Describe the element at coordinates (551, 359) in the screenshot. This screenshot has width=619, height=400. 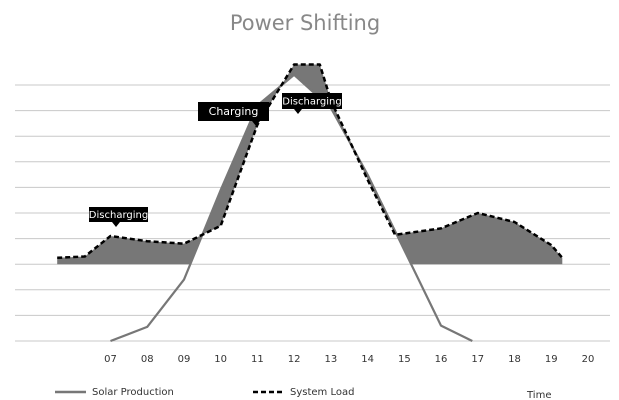
I see `x-tick-label: 19` at that location.